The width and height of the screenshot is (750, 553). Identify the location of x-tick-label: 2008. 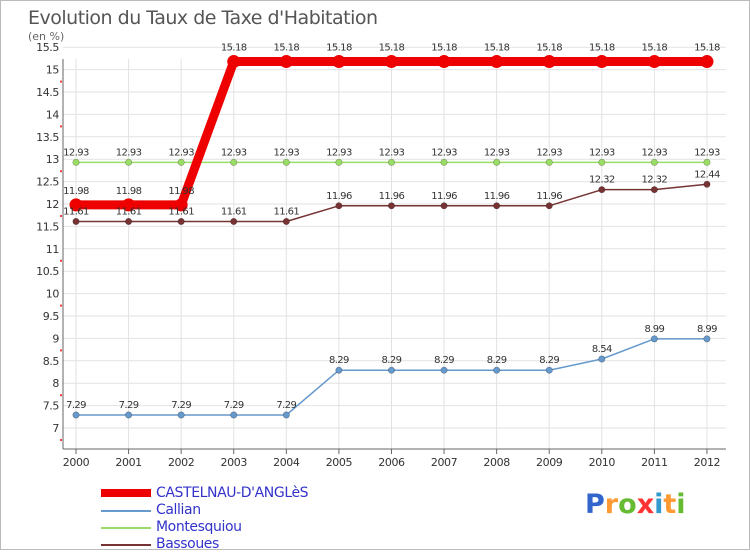
(496, 462).